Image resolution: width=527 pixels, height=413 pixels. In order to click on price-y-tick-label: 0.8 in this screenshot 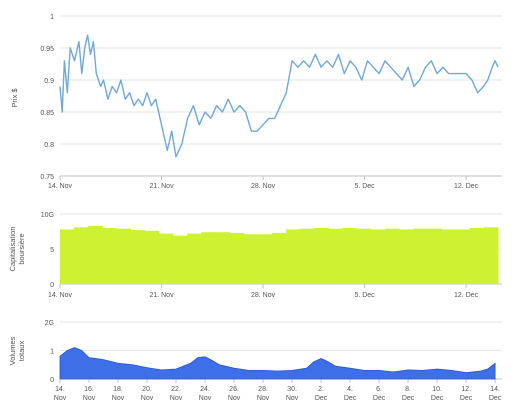, I will do `click(49, 145)`.